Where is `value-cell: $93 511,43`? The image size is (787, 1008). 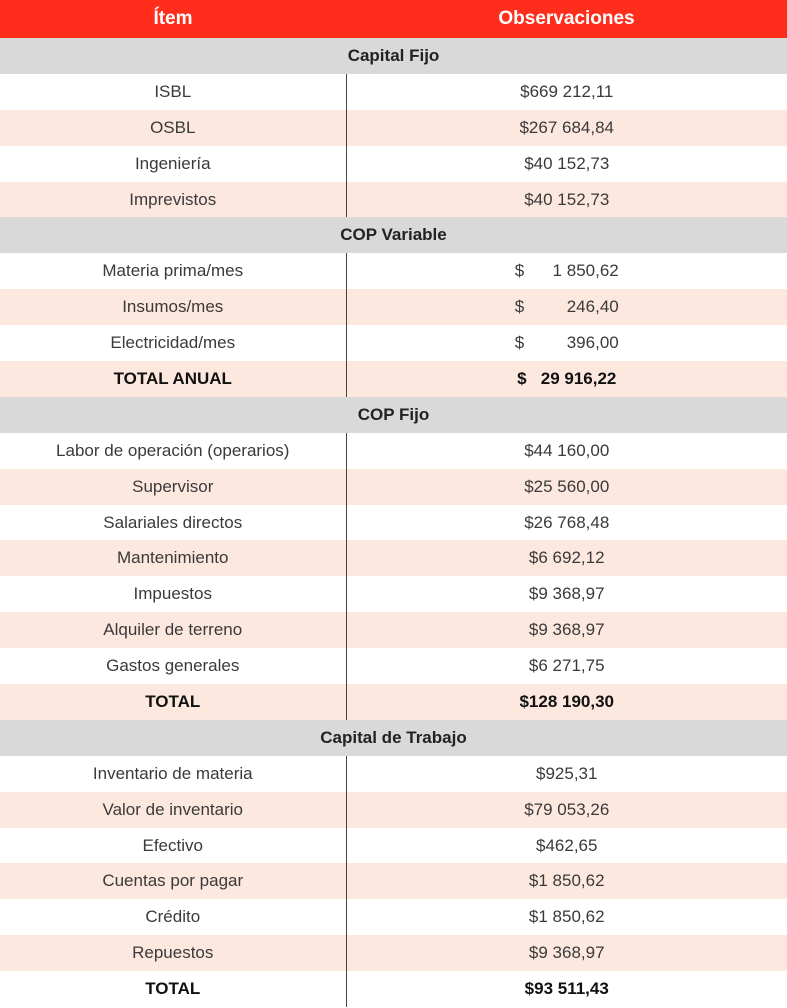 value-cell: $93 511,43 is located at coordinates (566, 989).